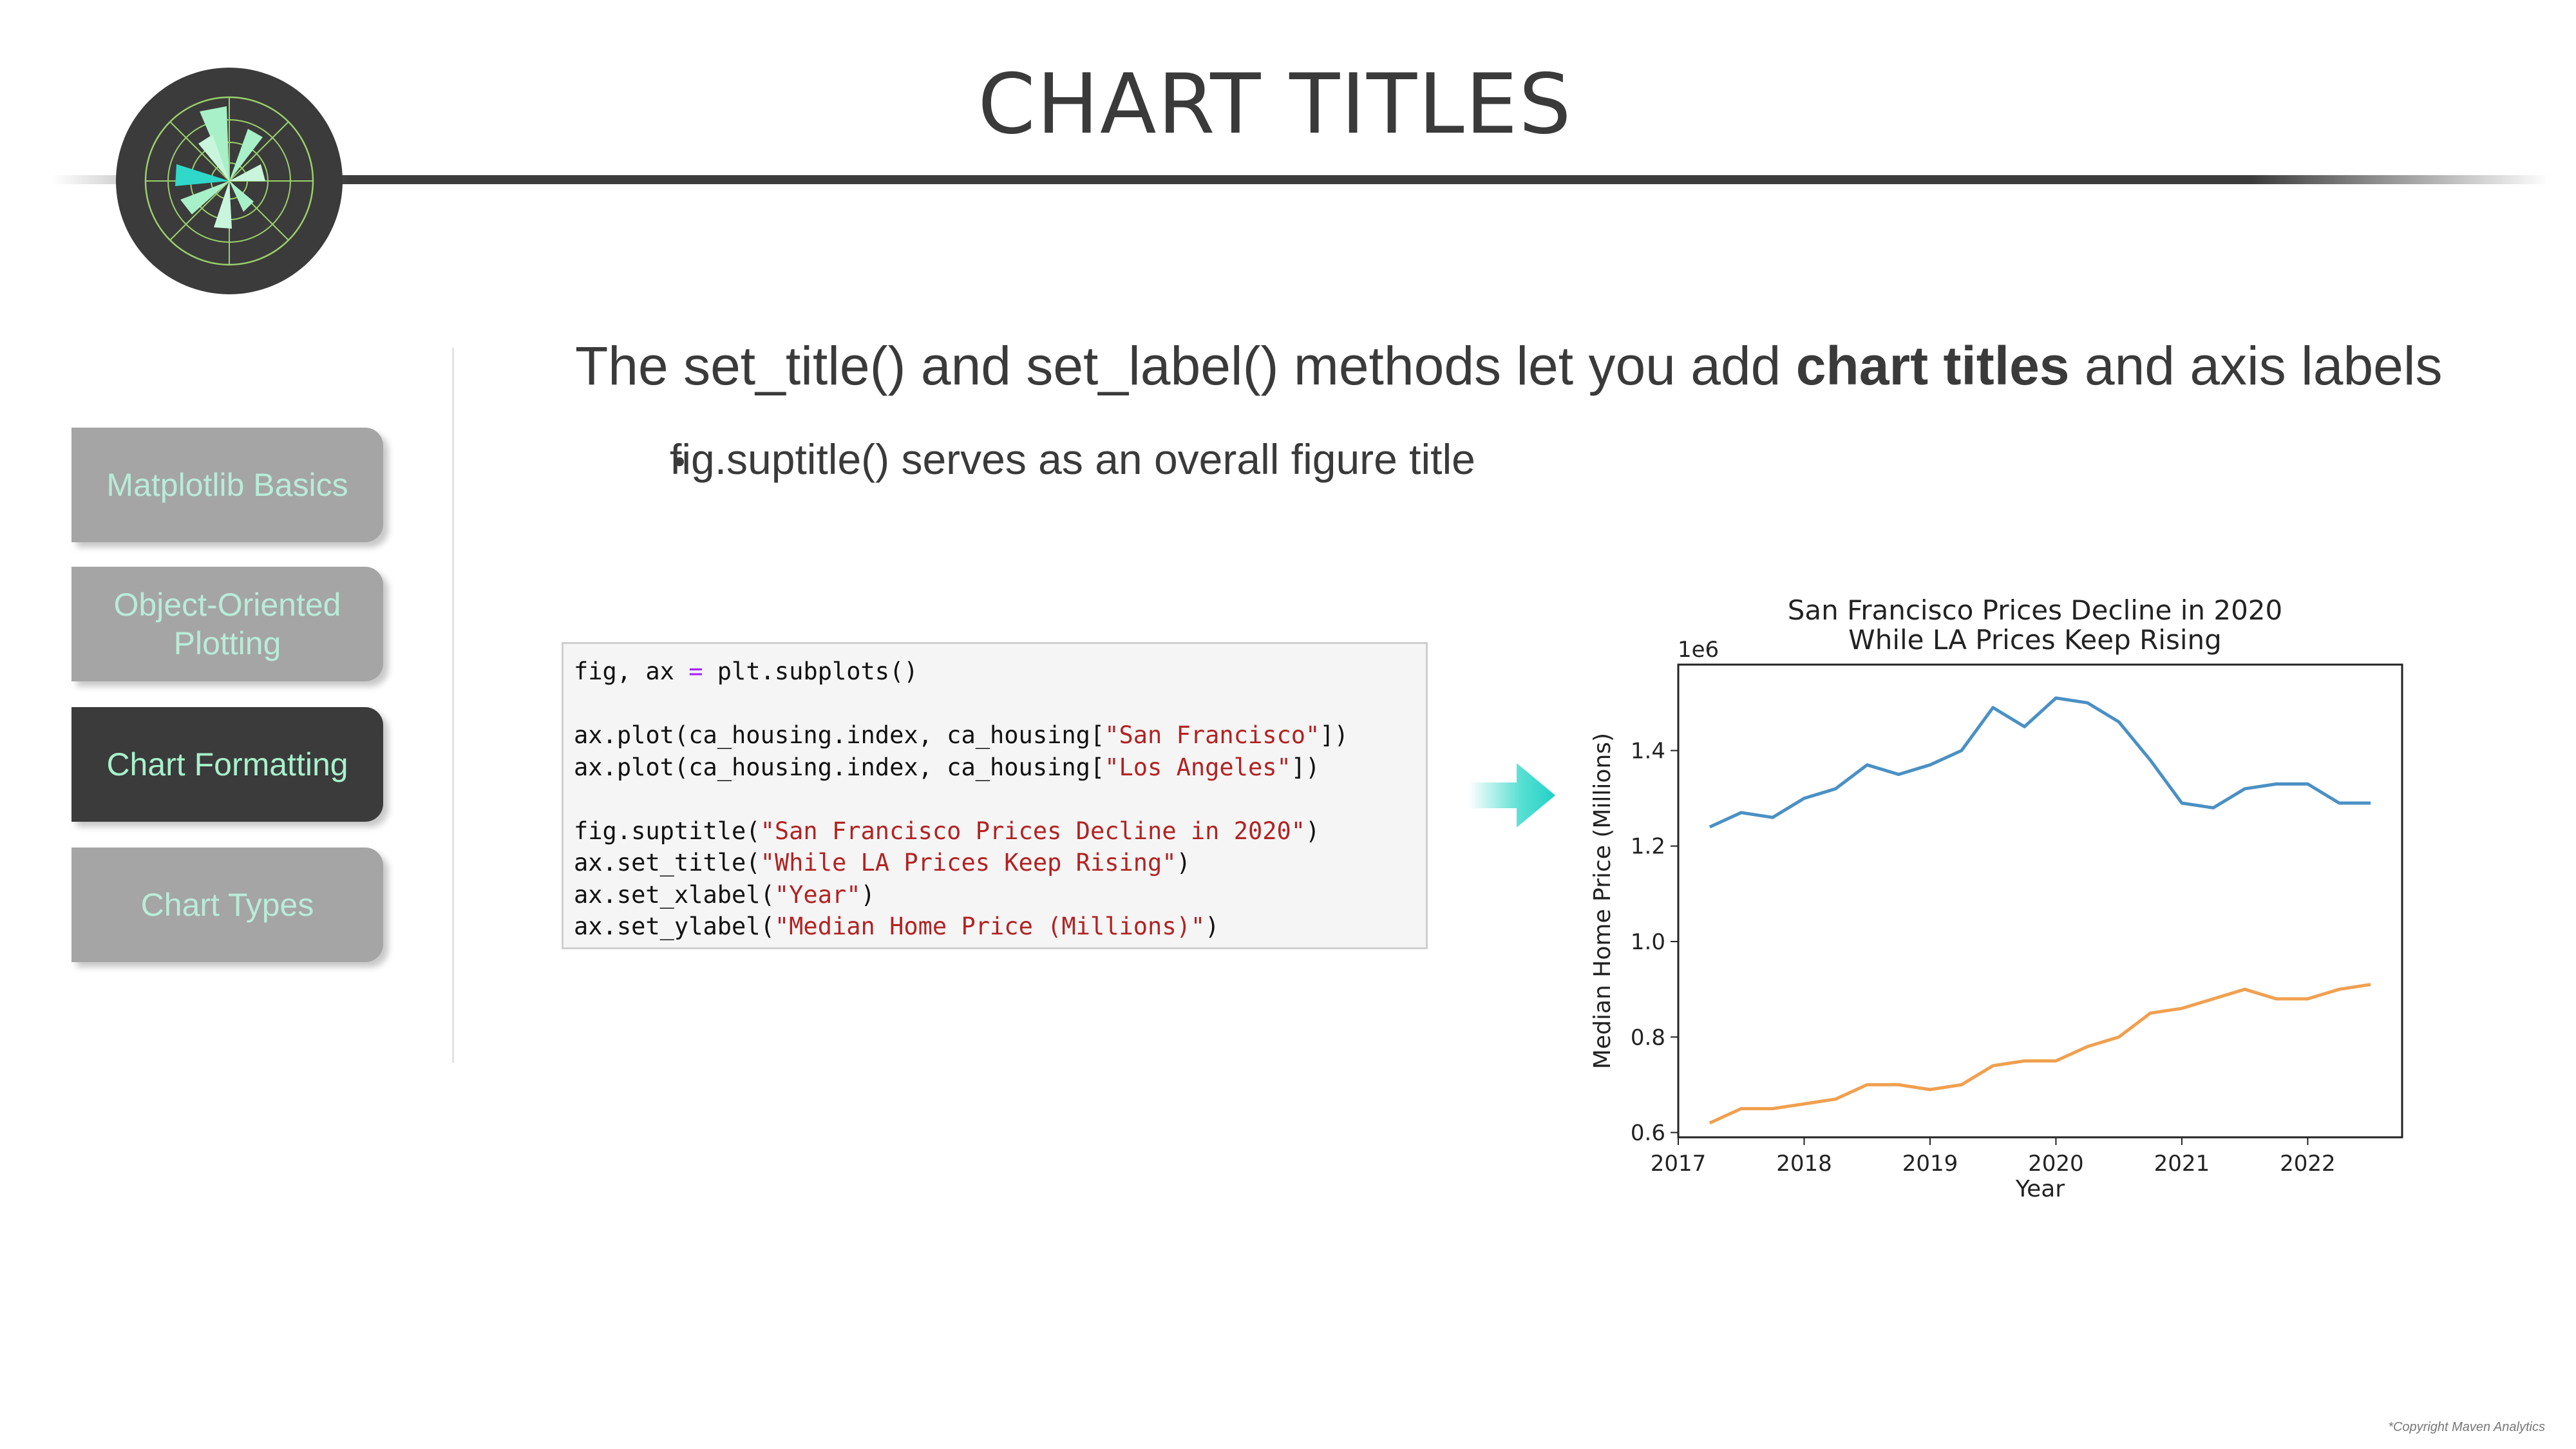 The image size is (2576, 1449). What do you see at coordinates (1301, 179) in the screenshot?
I see `header-divider` at bounding box center [1301, 179].